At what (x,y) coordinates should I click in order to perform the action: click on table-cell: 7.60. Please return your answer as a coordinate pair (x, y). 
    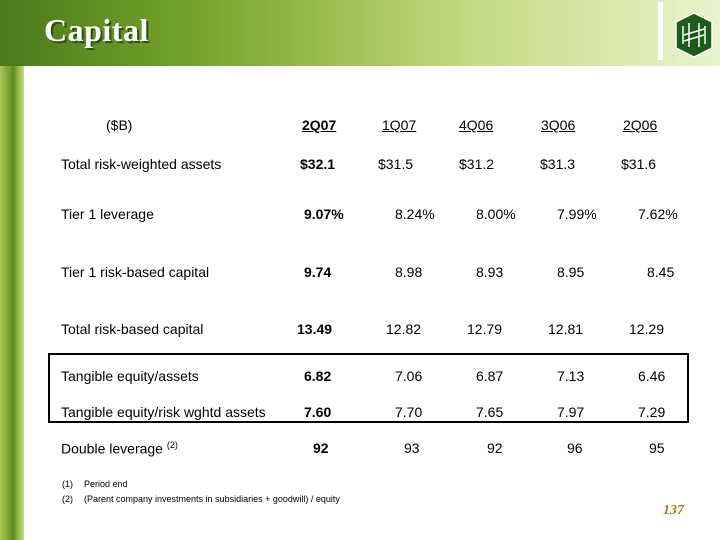
    Looking at the image, I should click on (318, 412).